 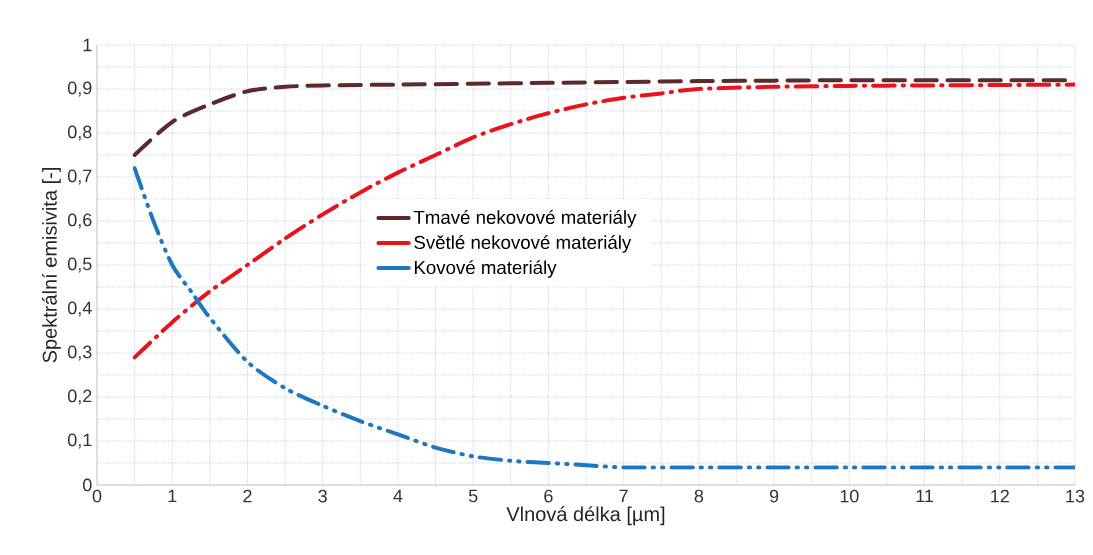 I want to click on x-tick-label: 10, so click(x=849, y=496).